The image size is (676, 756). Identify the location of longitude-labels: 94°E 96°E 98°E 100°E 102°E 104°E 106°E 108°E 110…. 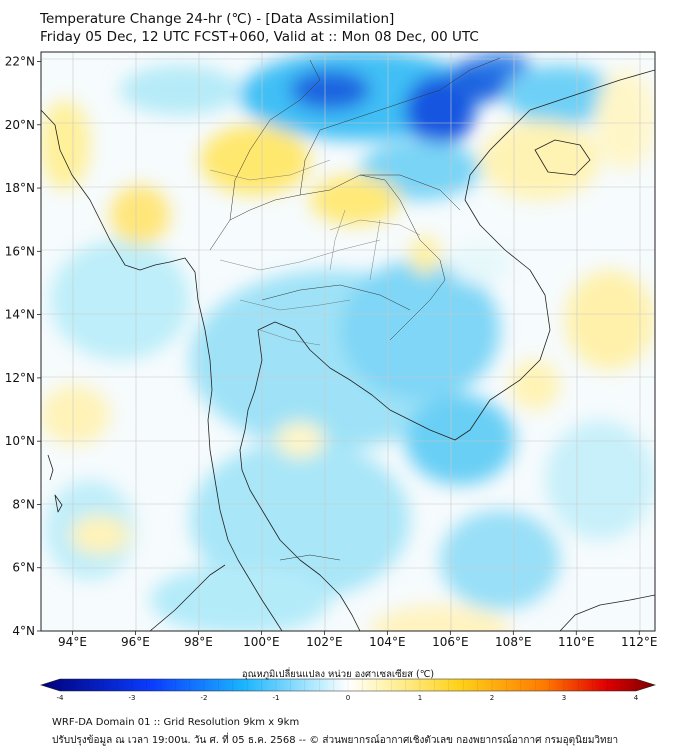
(358, 640).